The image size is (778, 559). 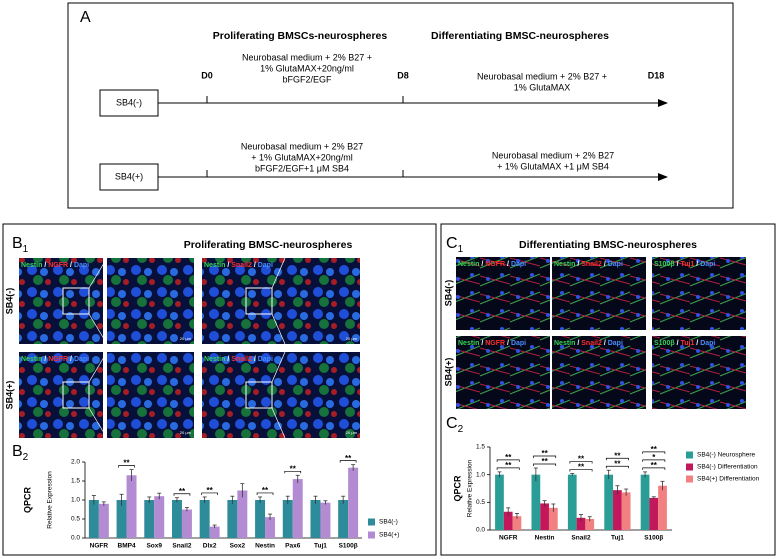 What do you see at coordinates (207, 75) in the screenshot?
I see `day: D0` at bounding box center [207, 75].